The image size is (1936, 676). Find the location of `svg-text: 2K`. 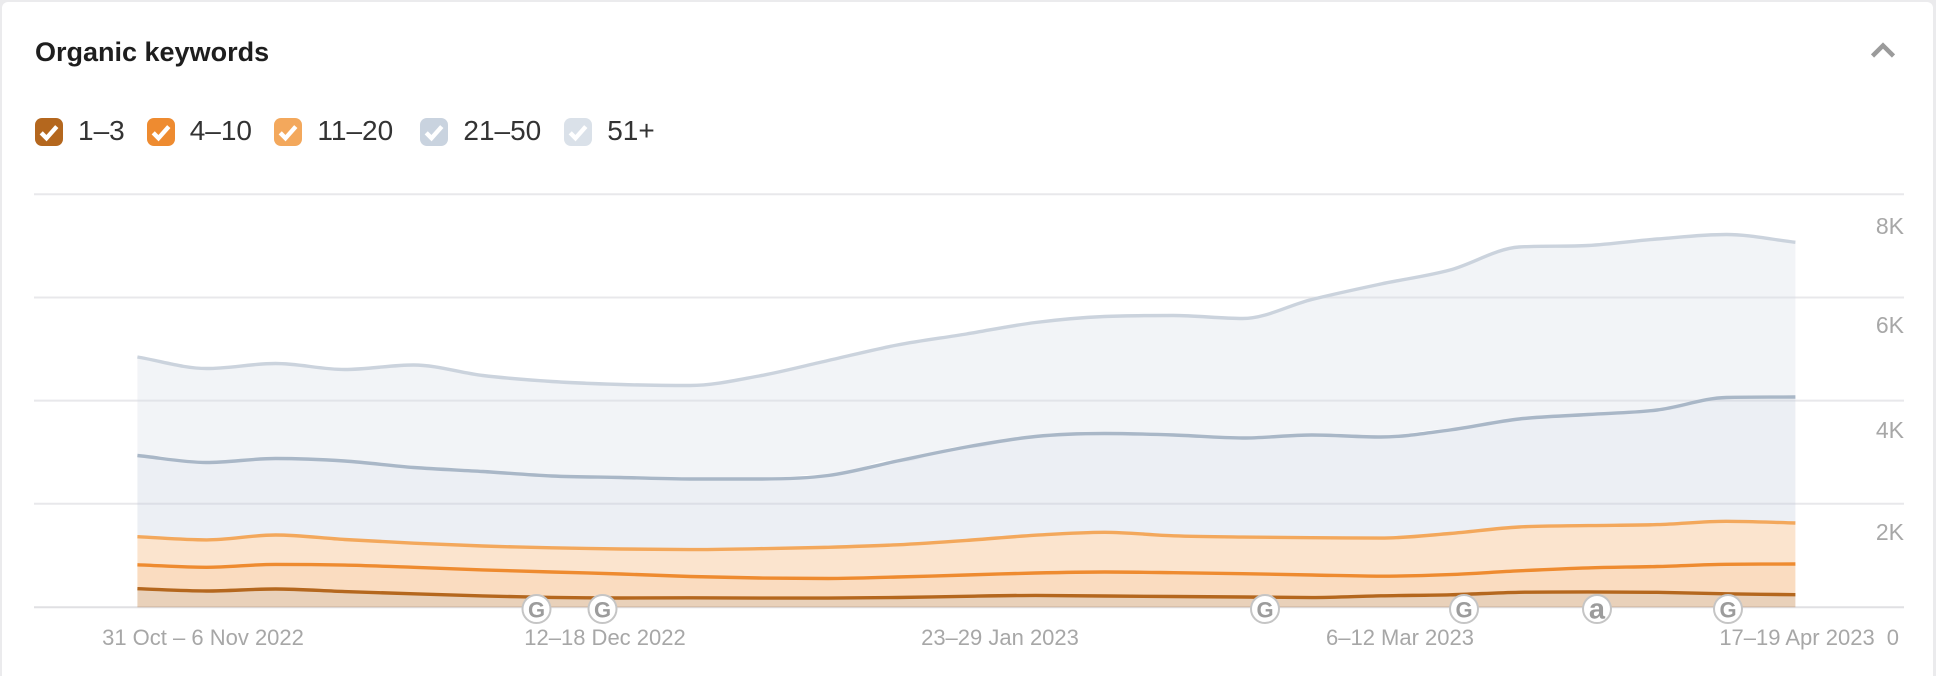

svg-text: 2K is located at coordinates (1890, 532).